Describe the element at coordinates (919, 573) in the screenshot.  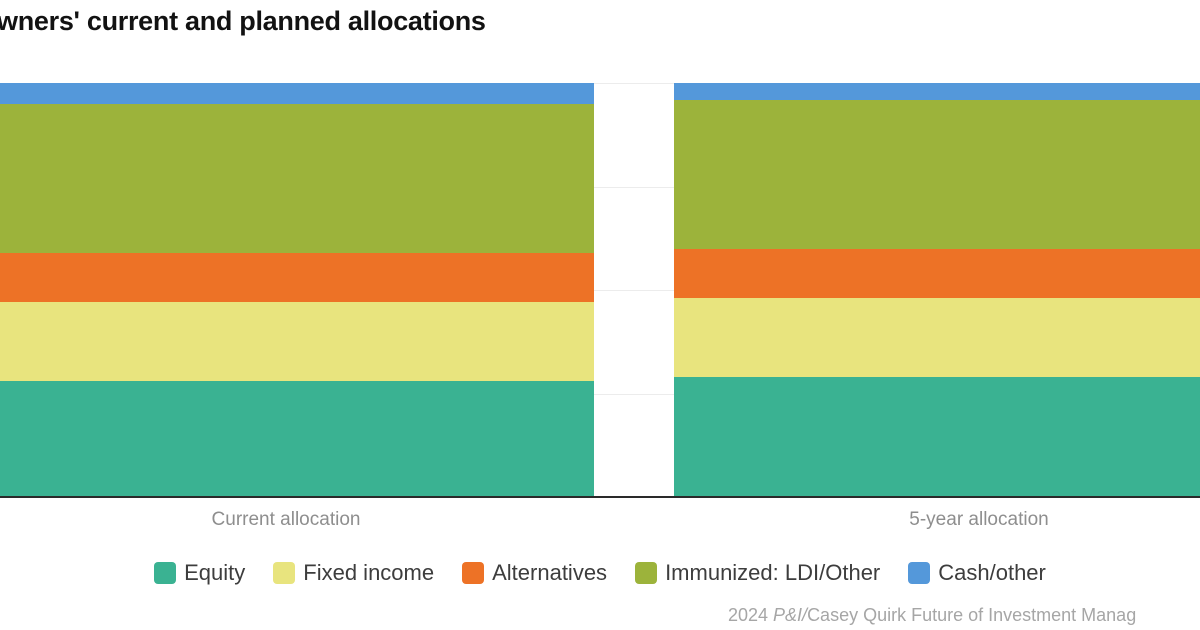
I see `legend-swatch-cash-other` at that location.